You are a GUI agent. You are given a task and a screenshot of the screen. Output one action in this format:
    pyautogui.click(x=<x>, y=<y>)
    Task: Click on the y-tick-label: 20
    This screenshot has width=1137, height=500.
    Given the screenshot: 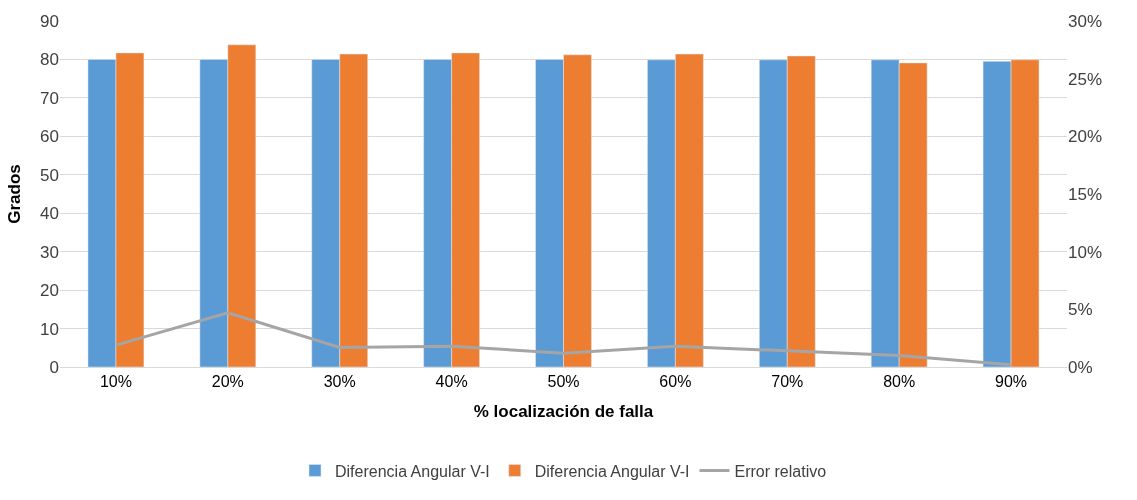 What is the action you would take?
    pyautogui.click(x=49, y=291)
    